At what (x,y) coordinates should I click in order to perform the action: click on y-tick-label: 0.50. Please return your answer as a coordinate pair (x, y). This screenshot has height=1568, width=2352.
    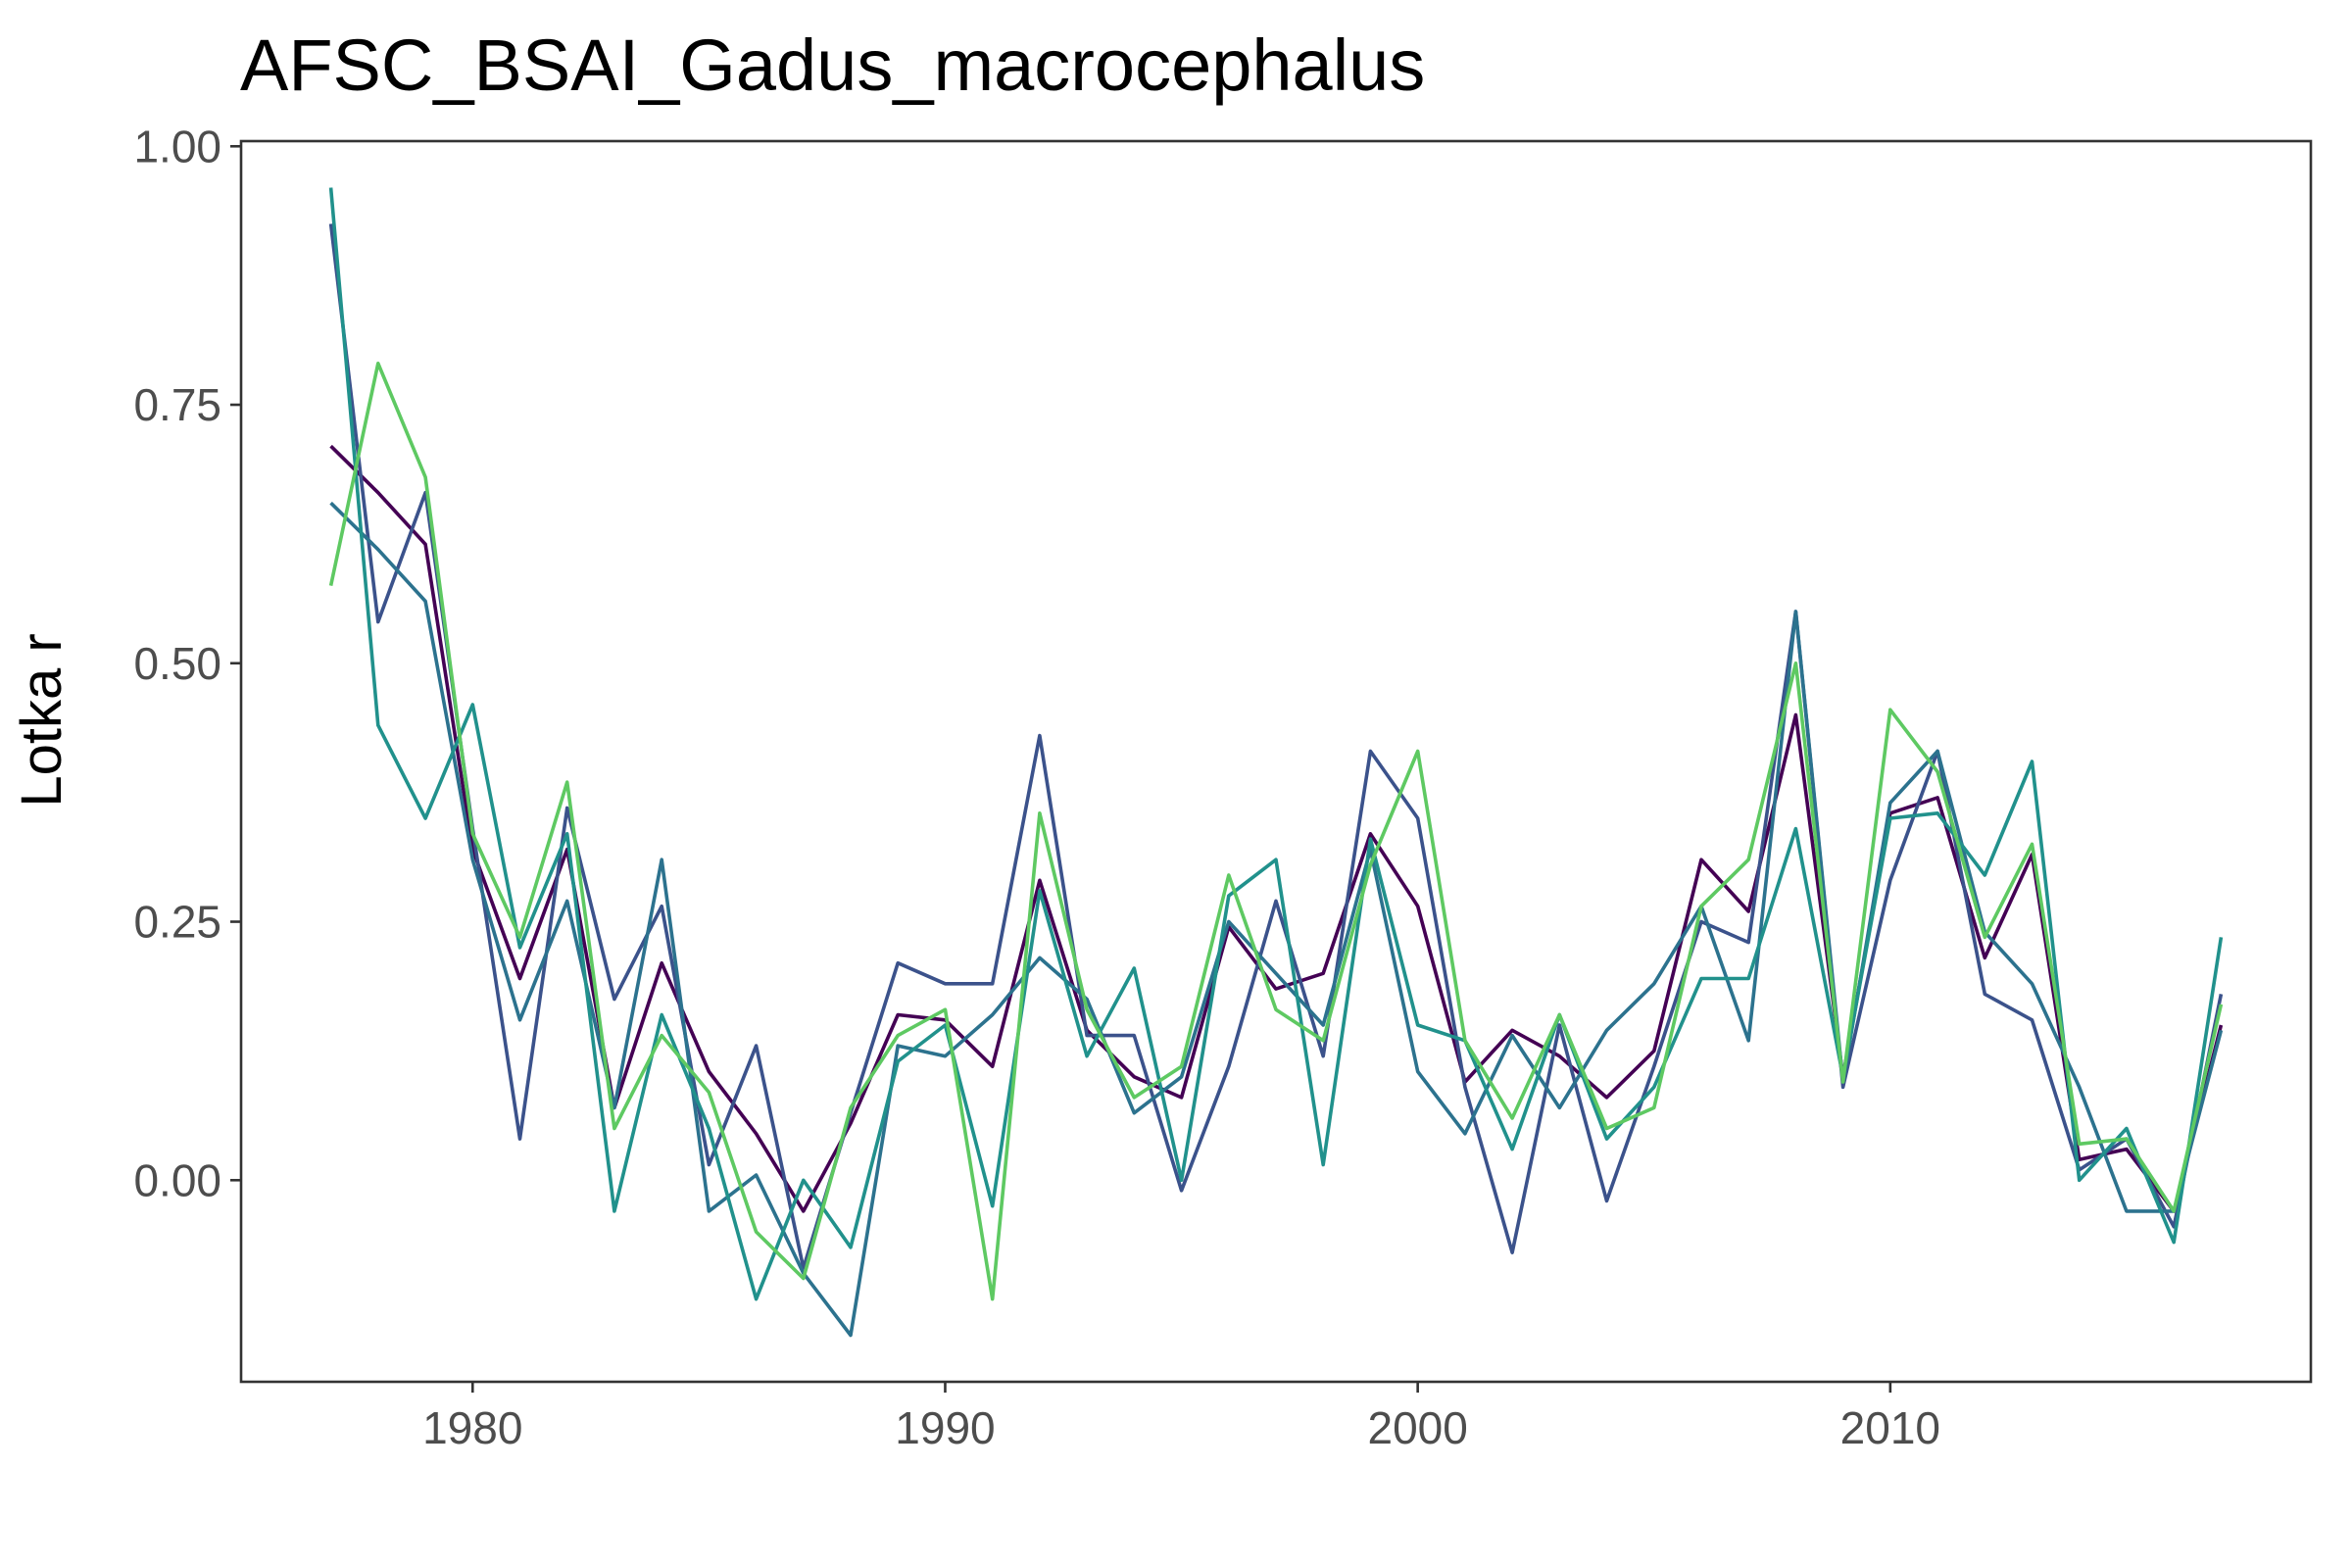
    Looking at the image, I should click on (177, 663).